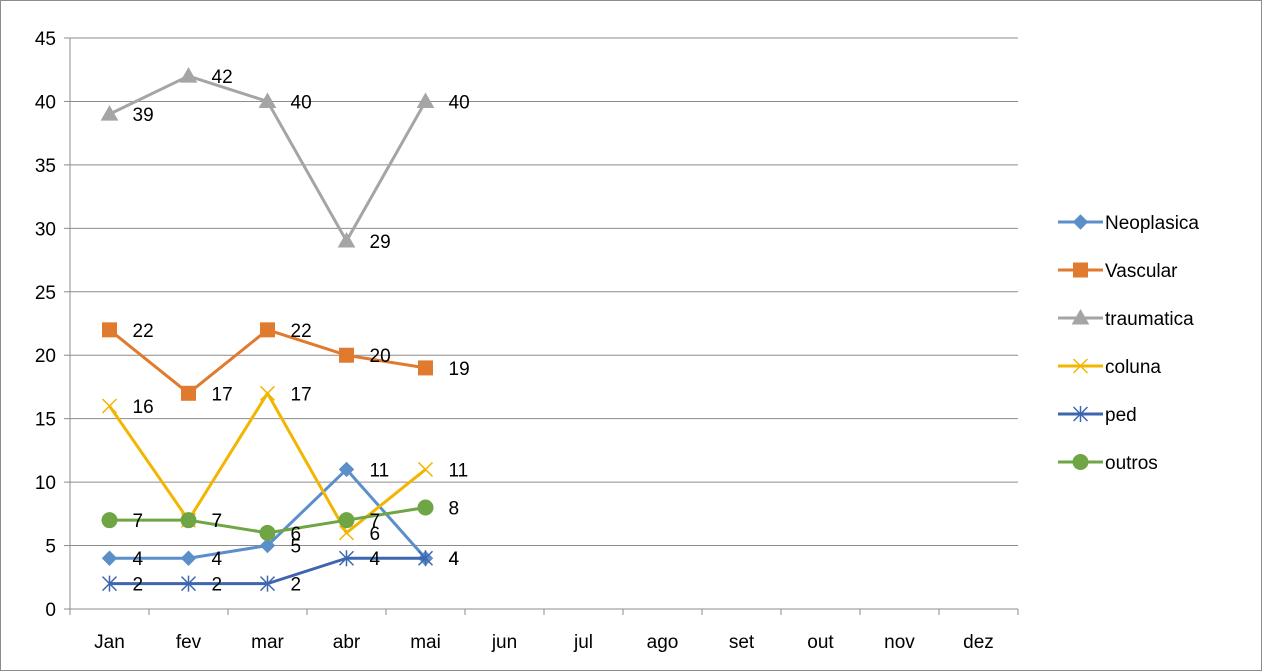 This screenshot has width=1262, height=671. What do you see at coordinates (1141, 271) in the screenshot?
I see `legend-label-vascular: Vascular` at bounding box center [1141, 271].